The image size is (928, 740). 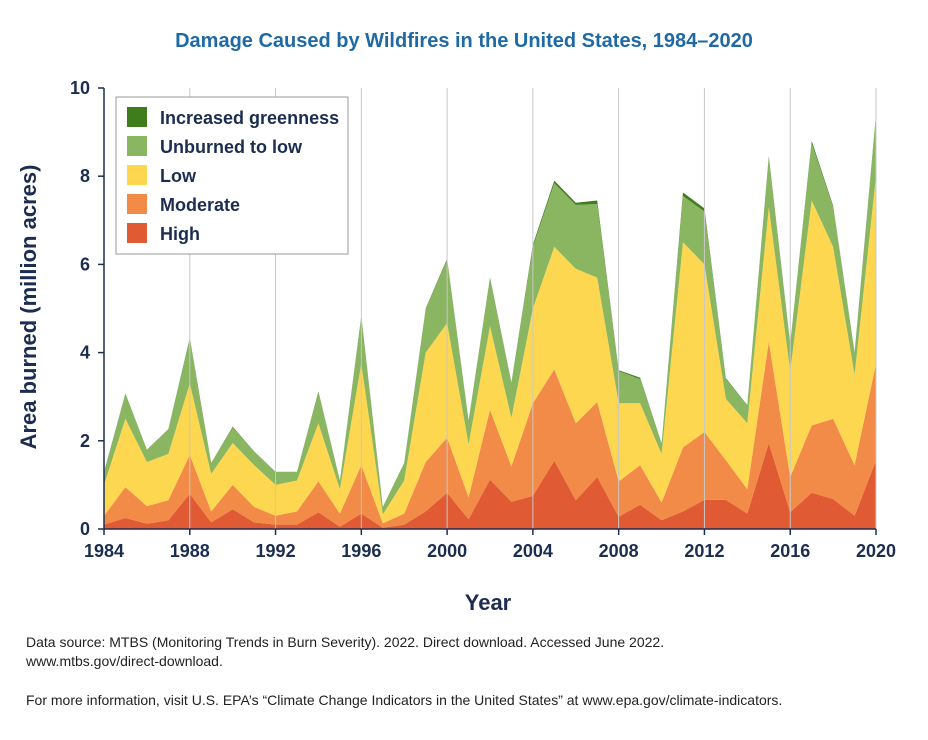 I want to click on legend-box, so click(x=232, y=175).